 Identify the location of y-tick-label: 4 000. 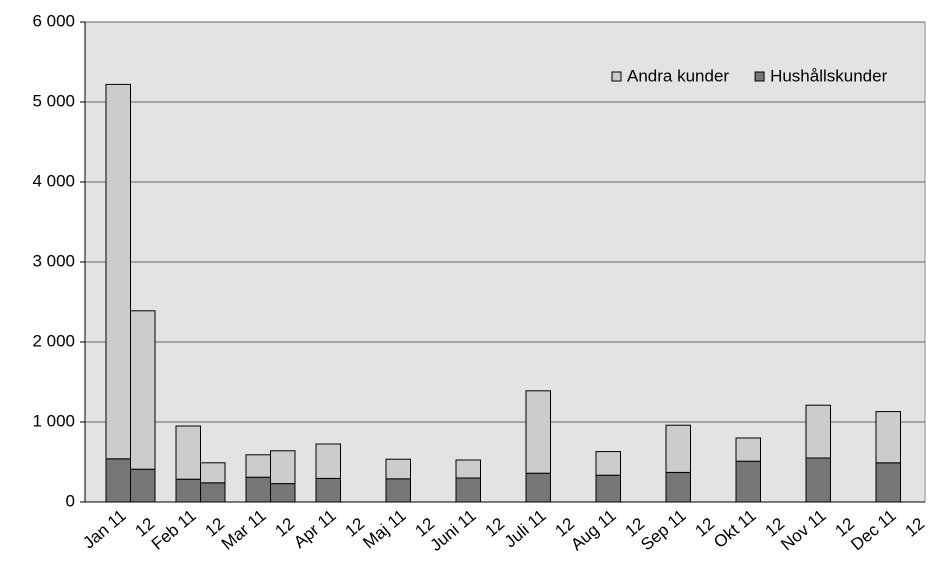
(53, 180).